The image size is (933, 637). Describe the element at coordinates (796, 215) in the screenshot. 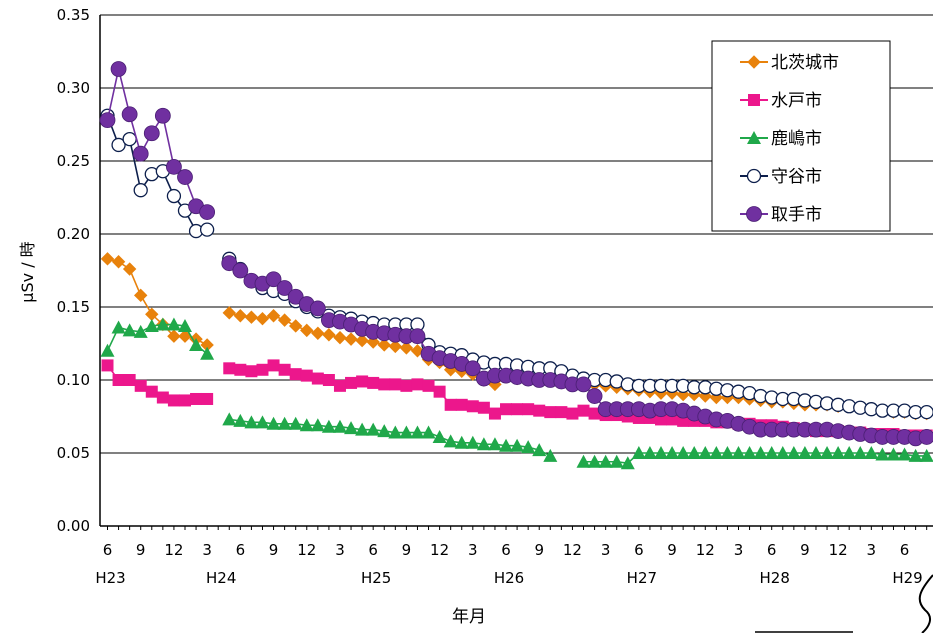

I see `legend-label: 取手市` at that location.